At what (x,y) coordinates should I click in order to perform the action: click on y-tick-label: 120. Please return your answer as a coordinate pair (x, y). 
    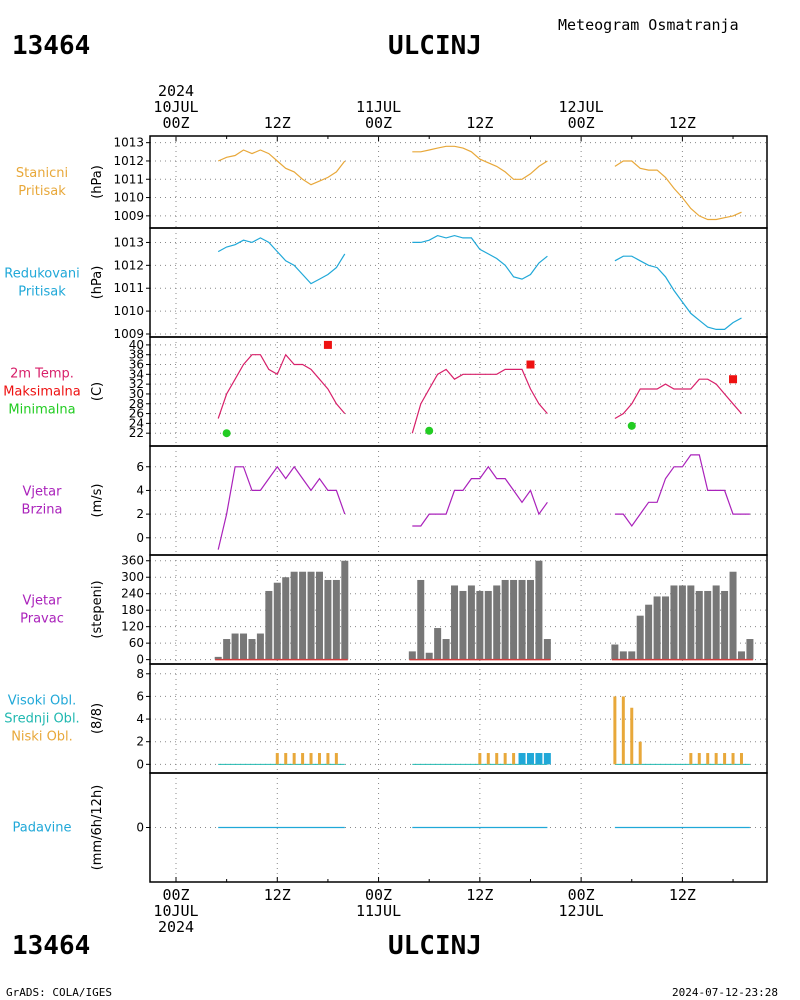
    Looking at the image, I should click on (132, 627).